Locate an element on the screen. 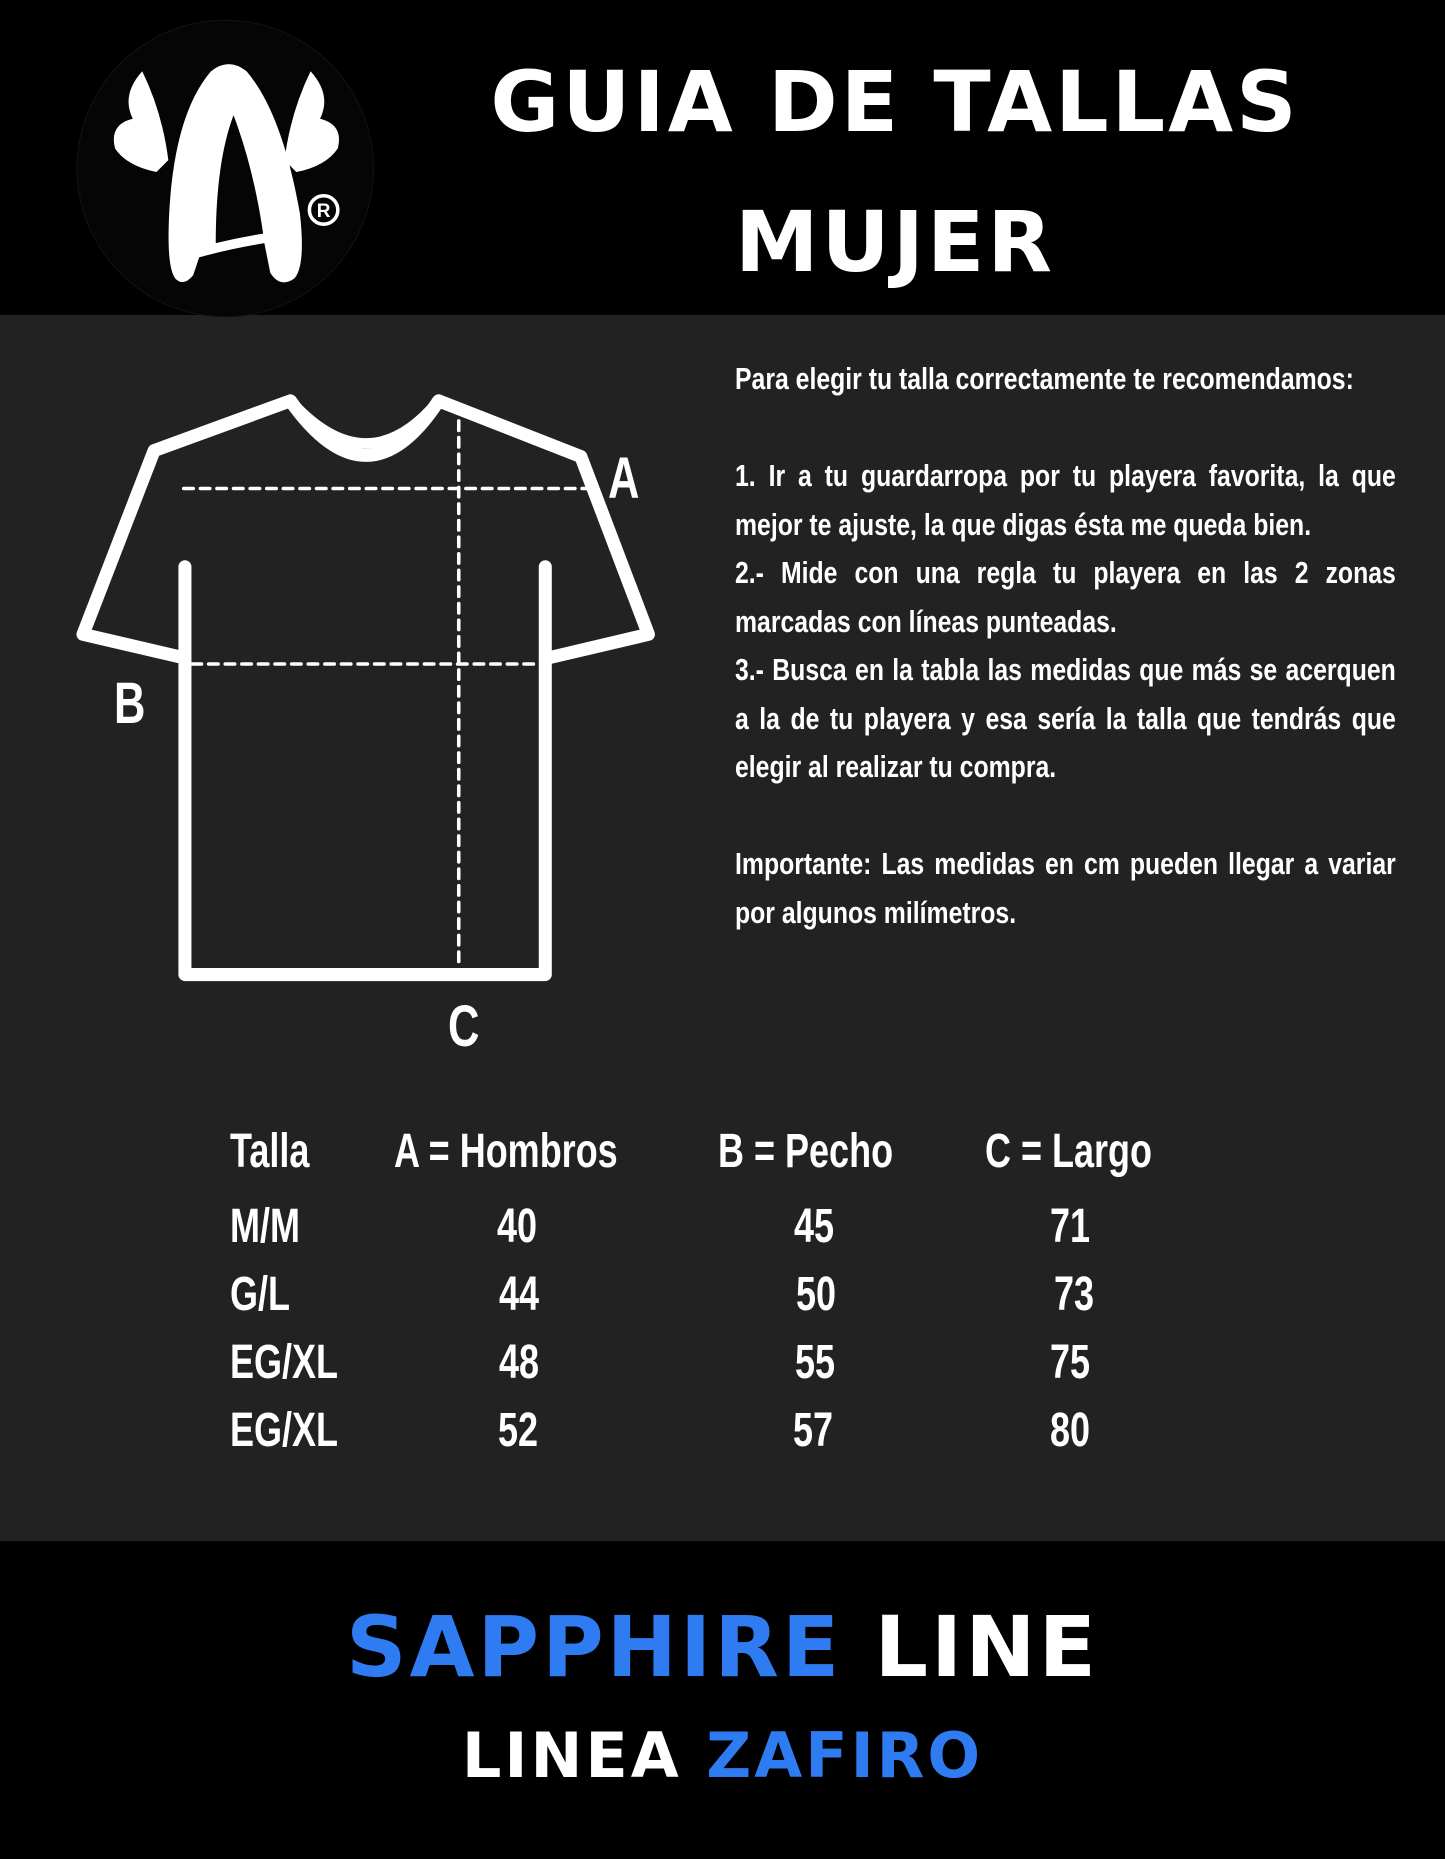  row-hombros: 52 is located at coordinates (518, 1430).